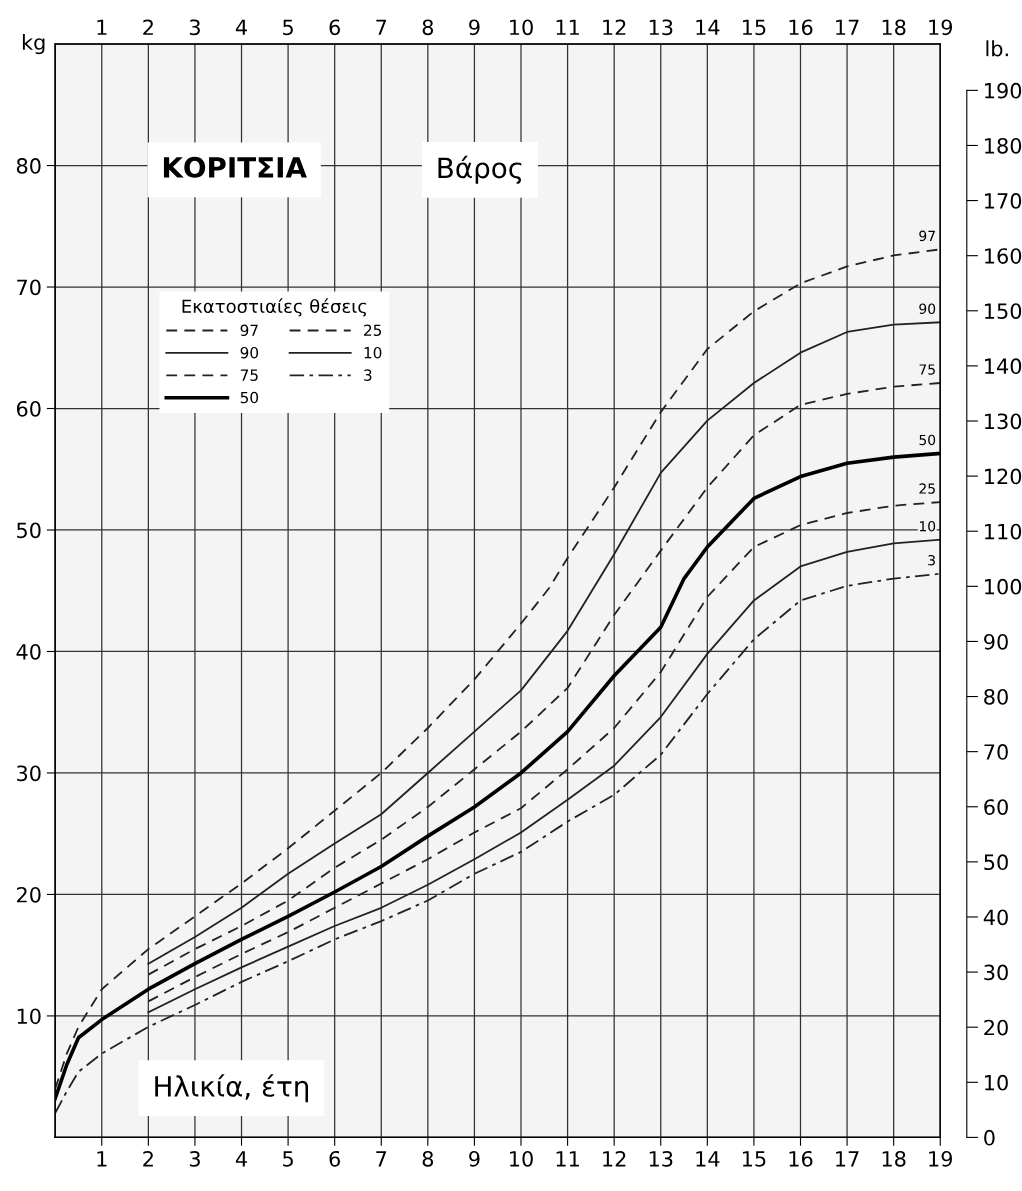  I want to click on x2-tick-label: 7, so click(381, 1159).